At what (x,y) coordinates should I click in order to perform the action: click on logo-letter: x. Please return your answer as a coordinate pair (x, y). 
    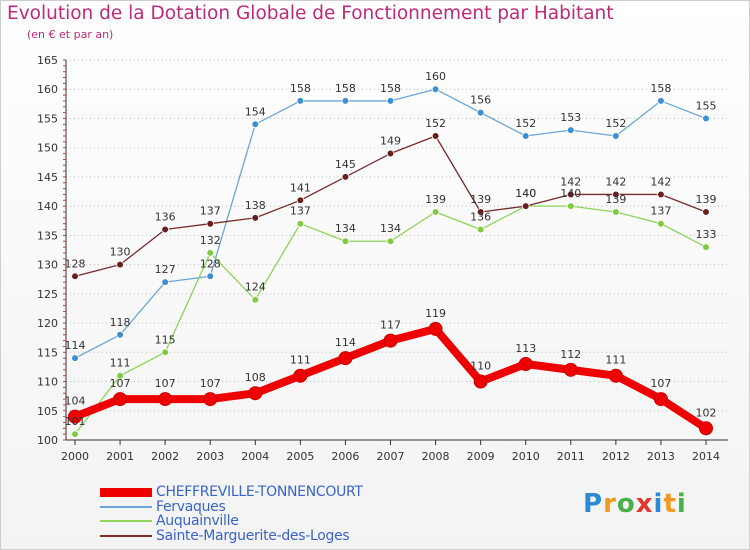
    Looking at the image, I should click on (644, 504).